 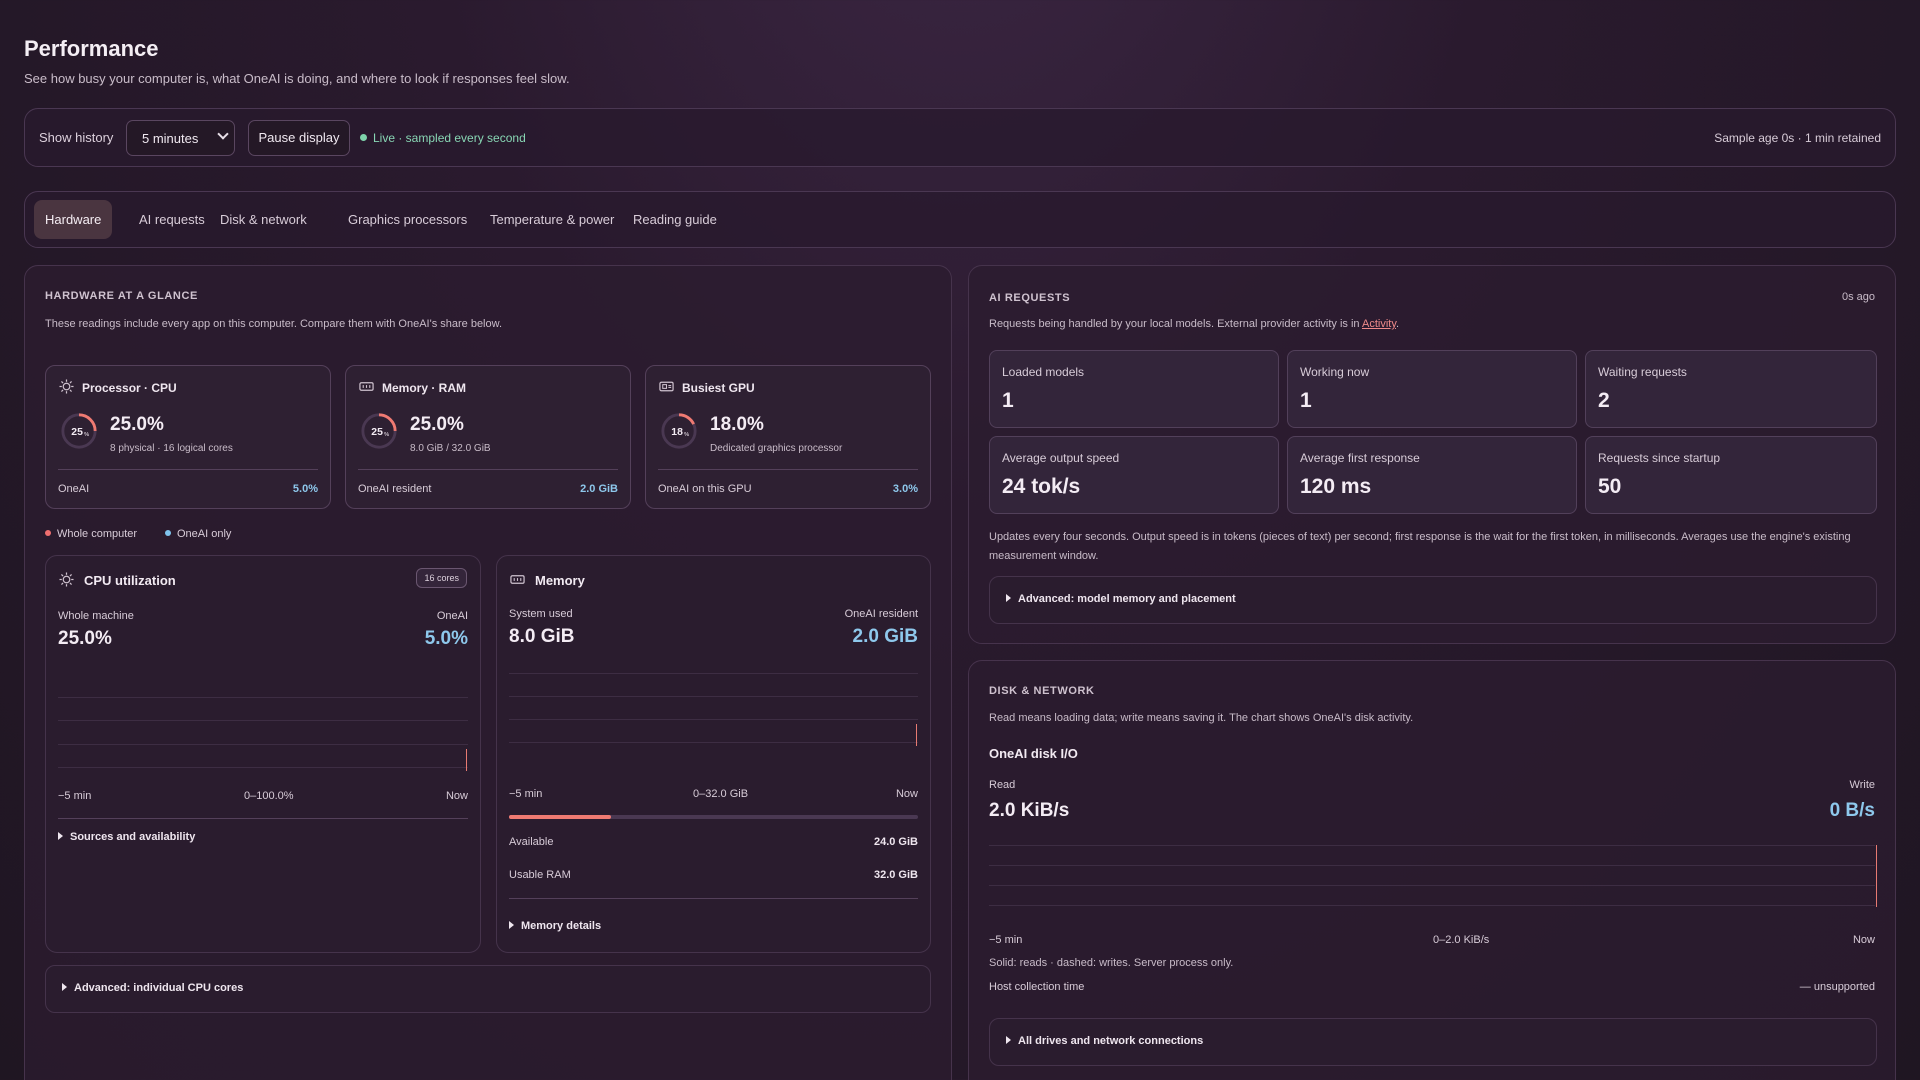 What do you see at coordinates (737, 424) in the screenshot?
I see `gpu-value: 18.0%` at bounding box center [737, 424].